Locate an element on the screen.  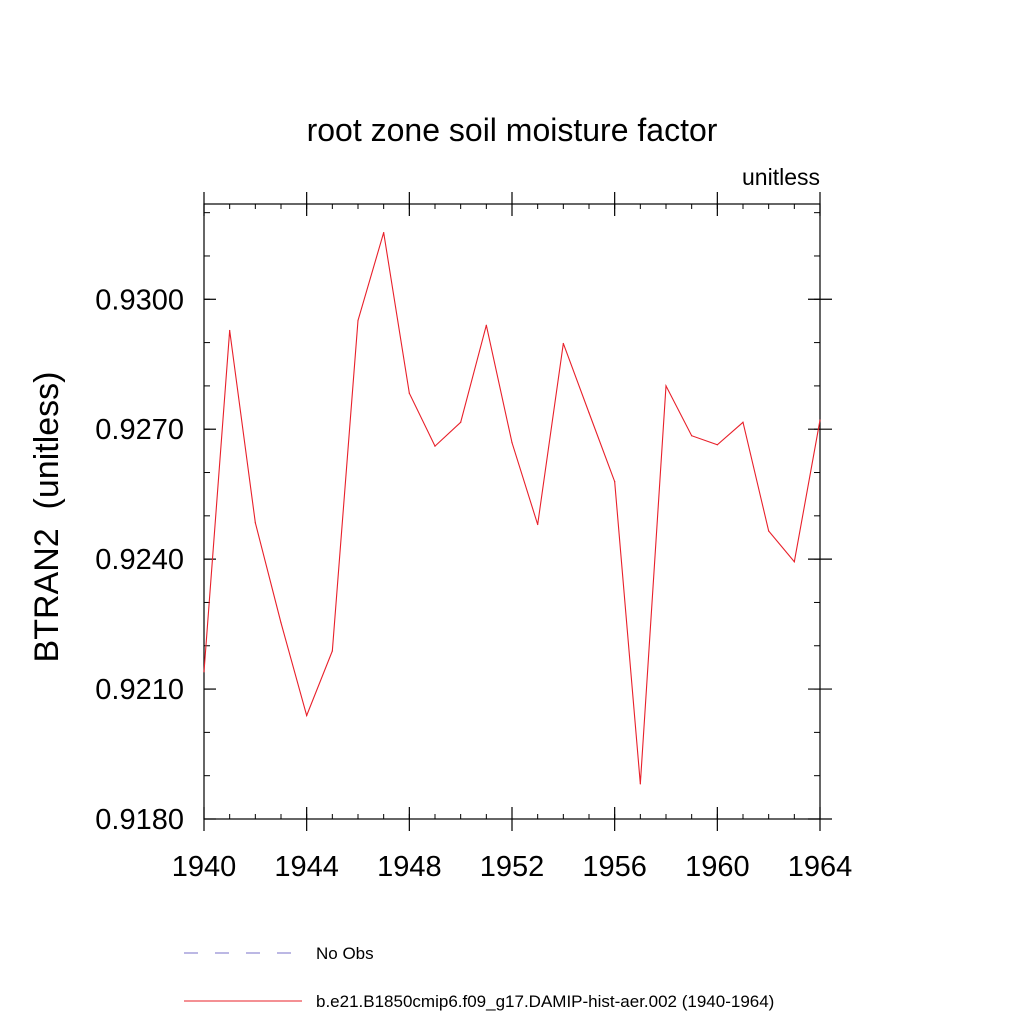
y-tick-label: 0.9270 is located at coordinates (139, 430).